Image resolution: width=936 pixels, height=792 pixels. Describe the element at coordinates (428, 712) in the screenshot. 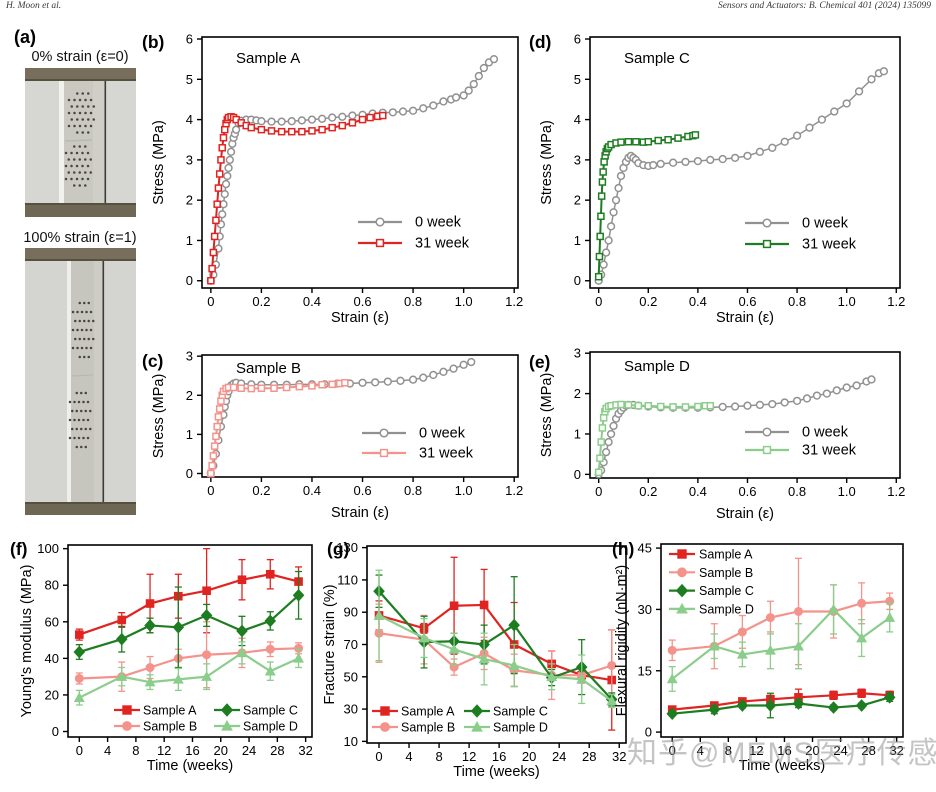

I see `legend-label: Sample A` at that location.